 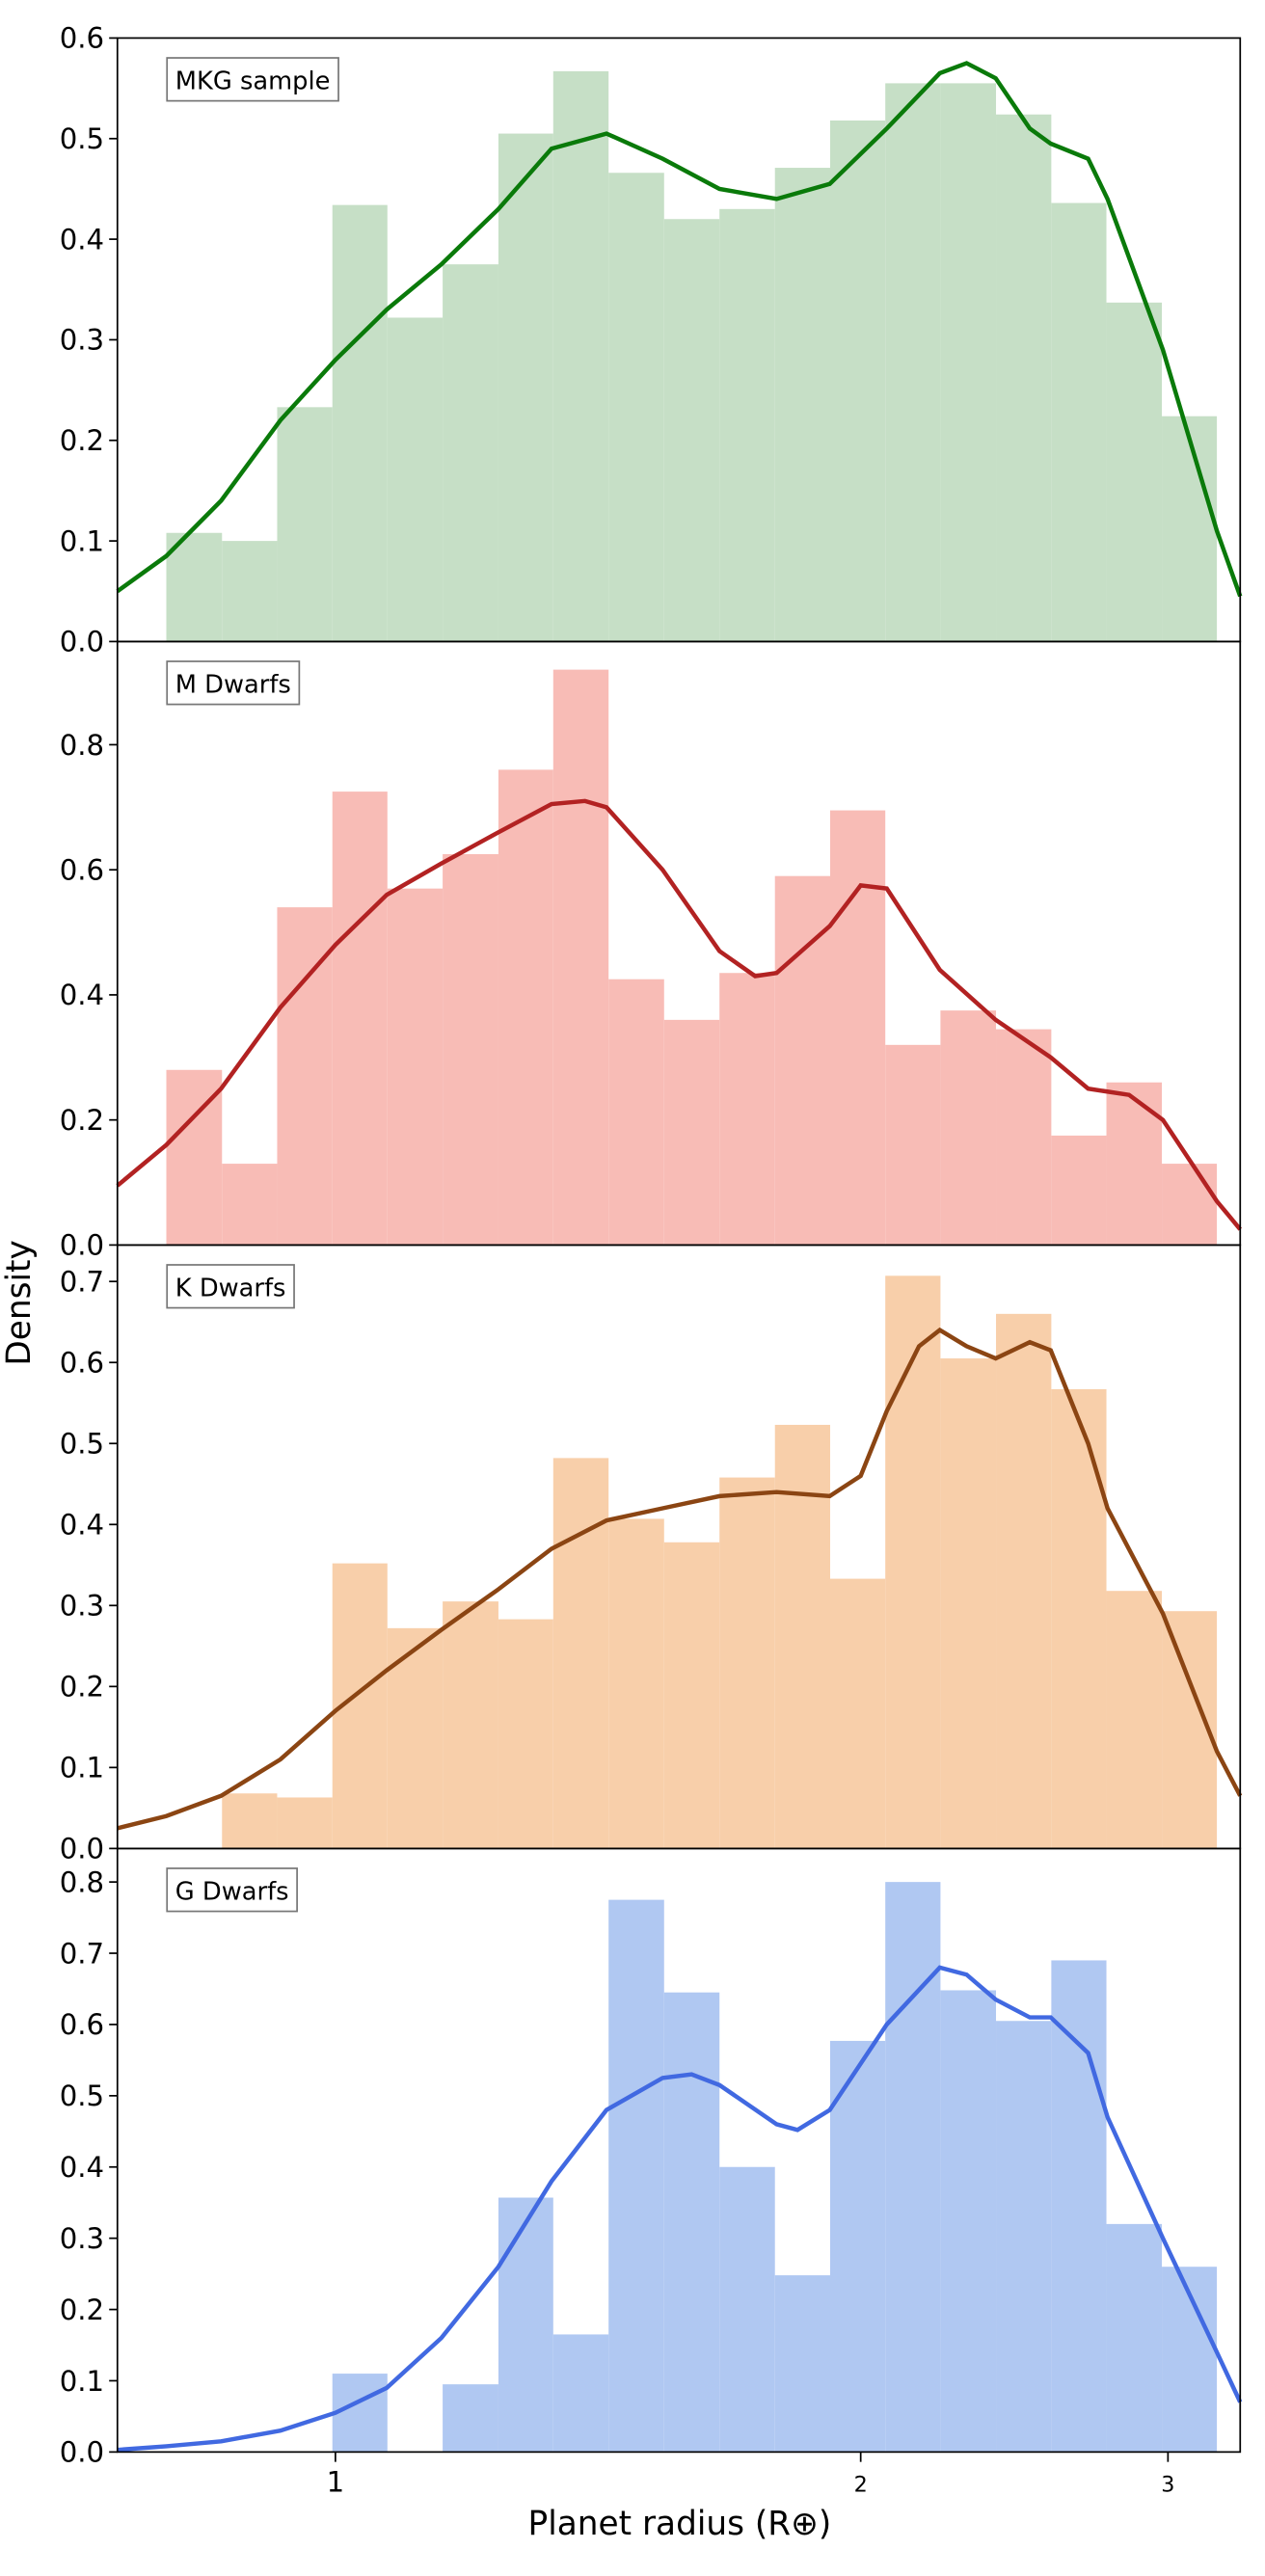 What do you see at coordinates (233, 686) in the screenshot?
I see `panel-label: M Dwarfs` at bounding box center [233, 686].